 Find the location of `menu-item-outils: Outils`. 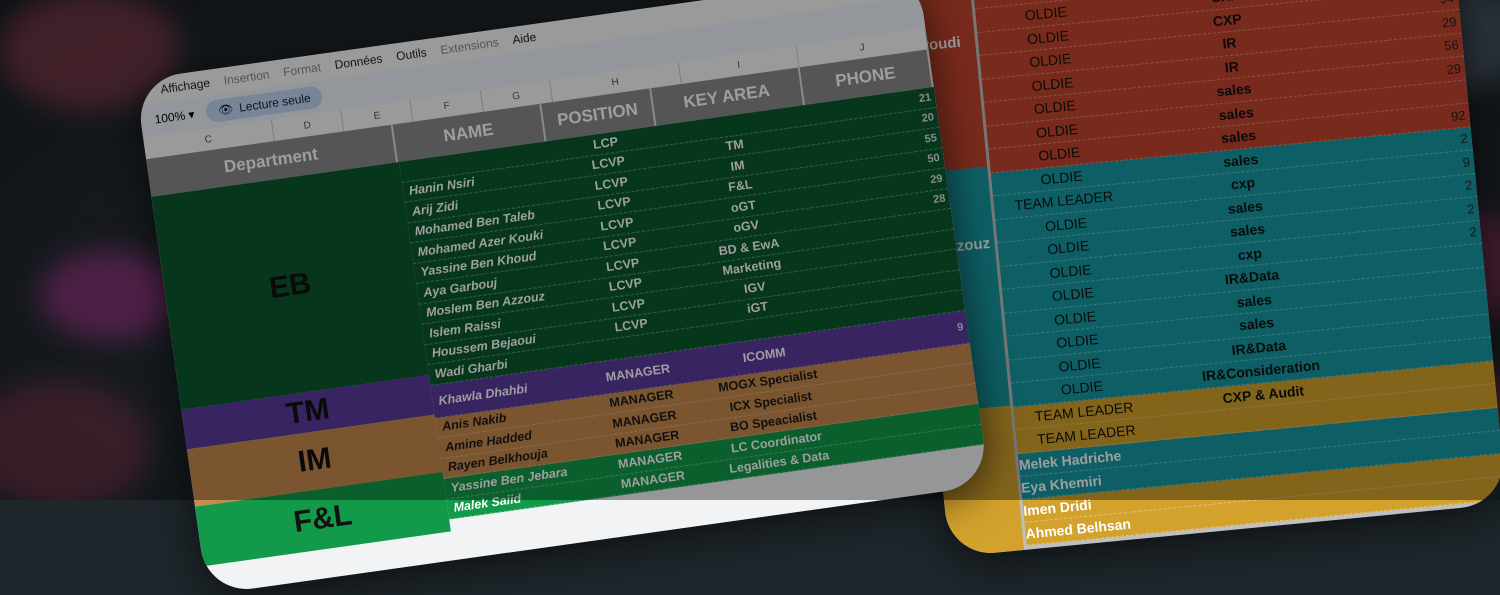

menu-item-outils: Outils is located at coordinates (411, 54).